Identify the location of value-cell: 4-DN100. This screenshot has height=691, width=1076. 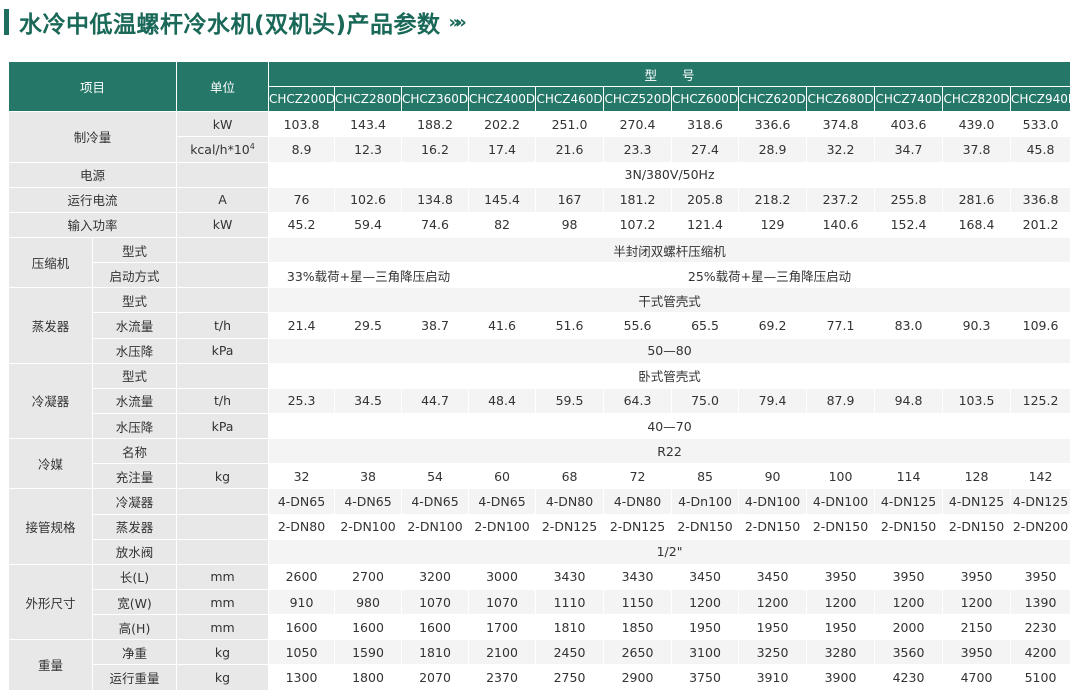
(841, 501).